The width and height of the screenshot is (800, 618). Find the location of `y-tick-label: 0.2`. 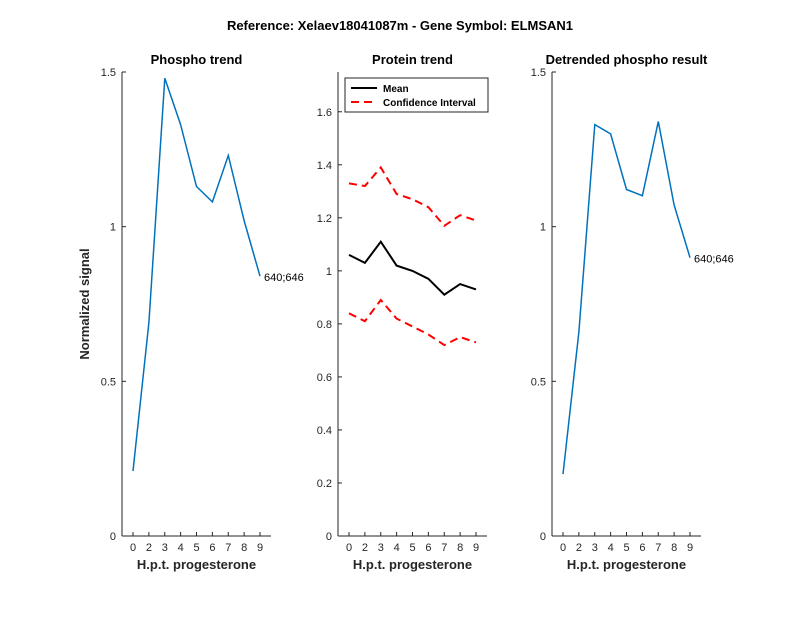

y-tick-label: 0.2 is located at coordinates (324, 484).